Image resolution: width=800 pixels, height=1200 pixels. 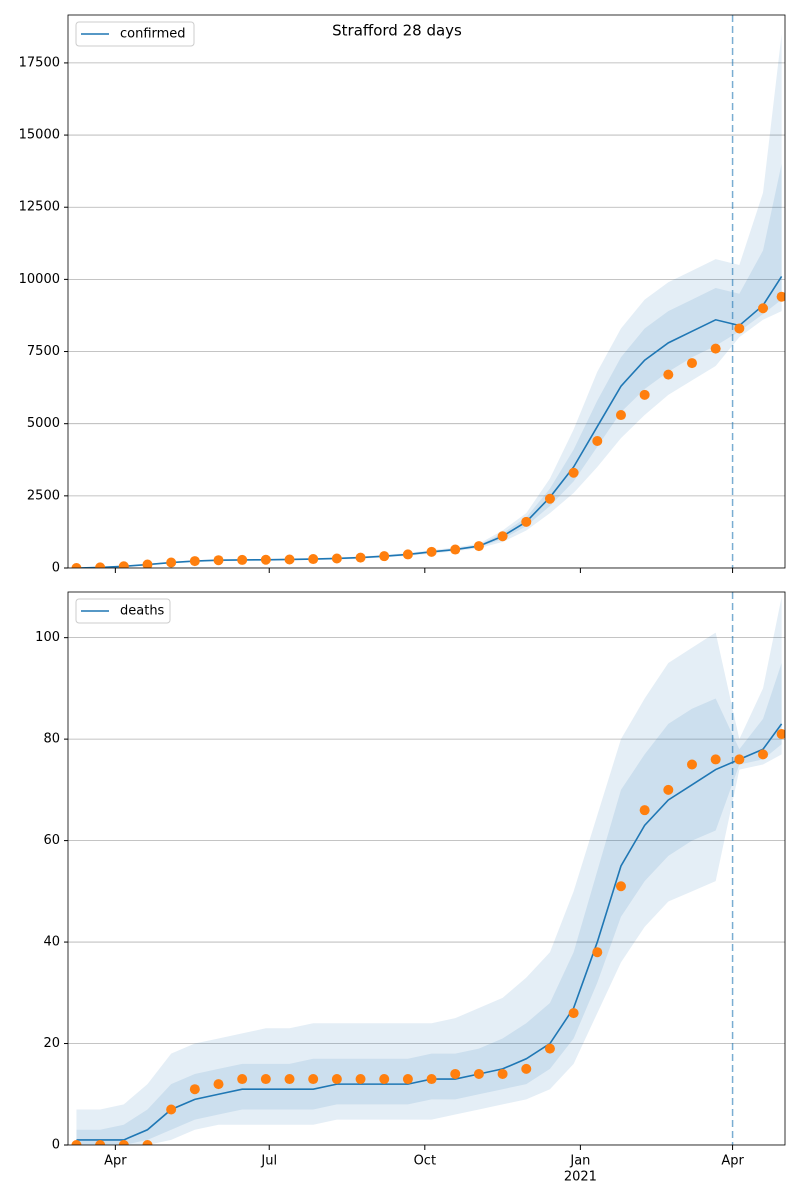 What do you see at coordinates (51, 1043) in the screenshot?
I see `y-tick-label: 20` at bounding box center [51, 1043].